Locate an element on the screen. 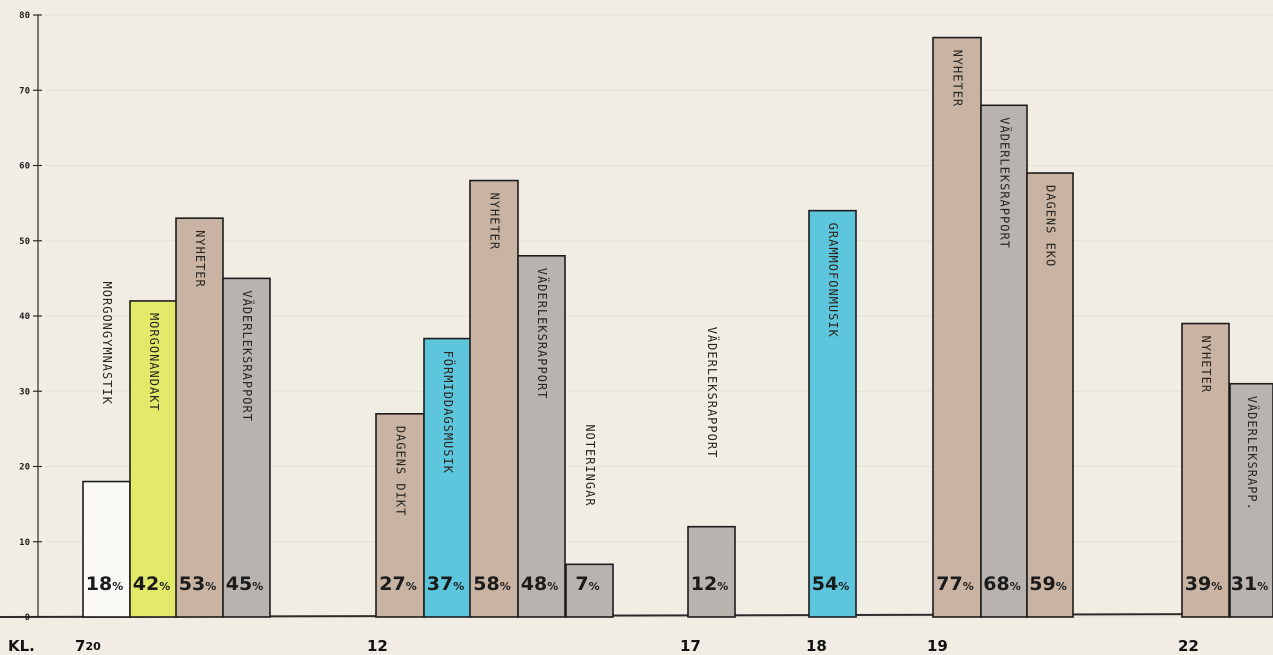  percent-label: 42% is located at coordinates (151, 584).